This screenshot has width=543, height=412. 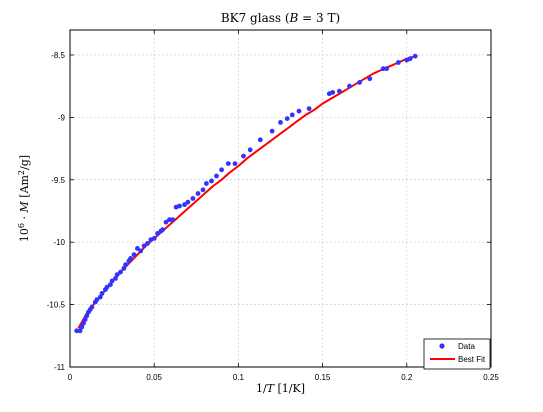 I want to click on y-tick-label: -10, so click(x=59, y=242).